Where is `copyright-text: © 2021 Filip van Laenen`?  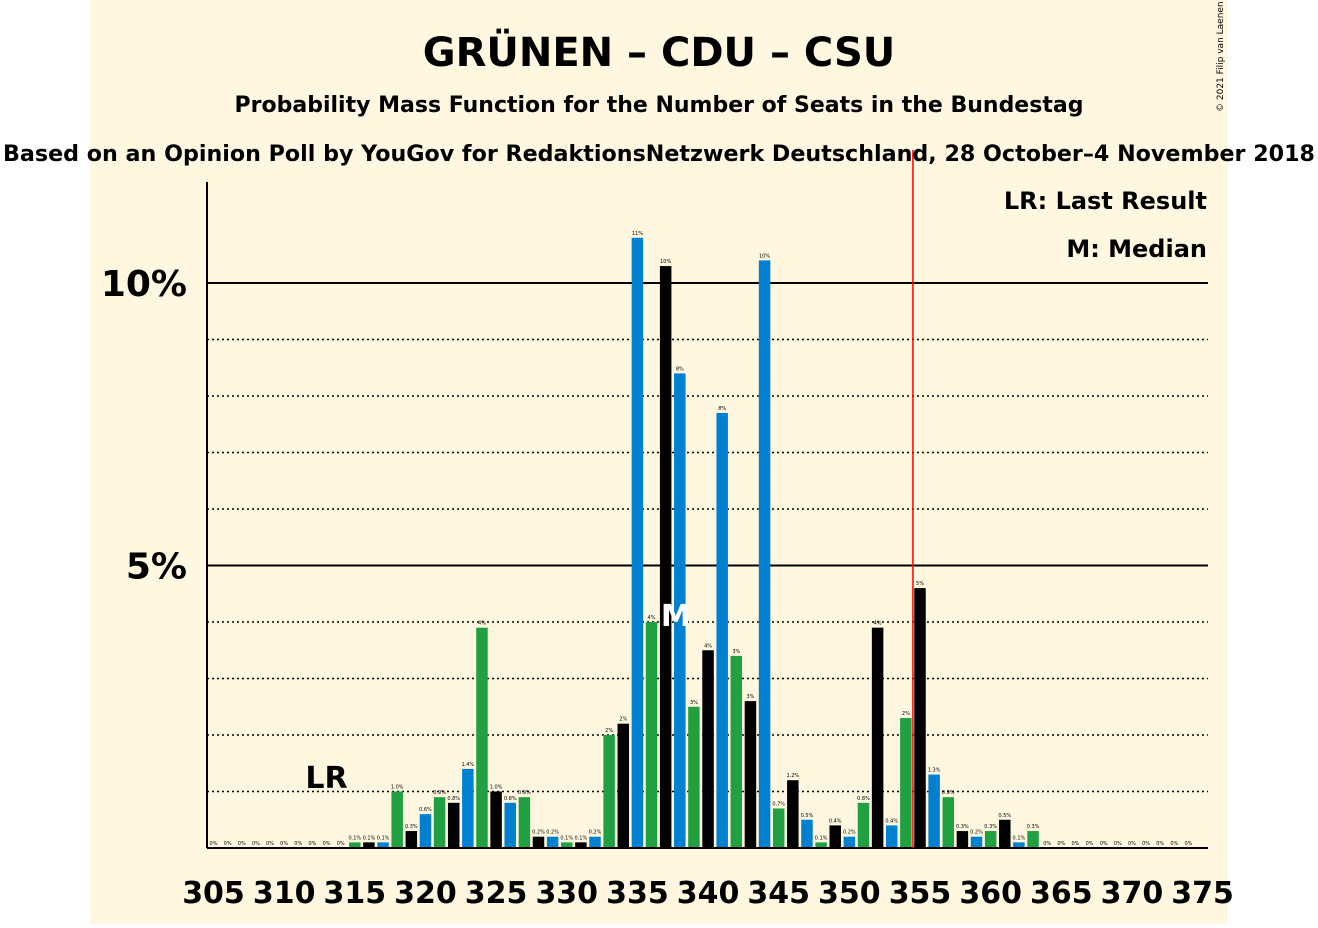
copyright-text: © 2021 Filip van Laenen is located at coordinates (1221, 56).